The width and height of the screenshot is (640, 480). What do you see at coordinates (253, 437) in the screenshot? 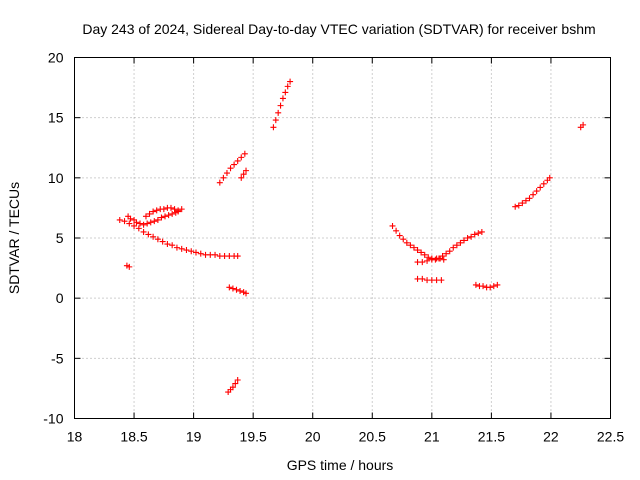
I see `x-tick-label: 19.5` at bounding box center [253, 437].